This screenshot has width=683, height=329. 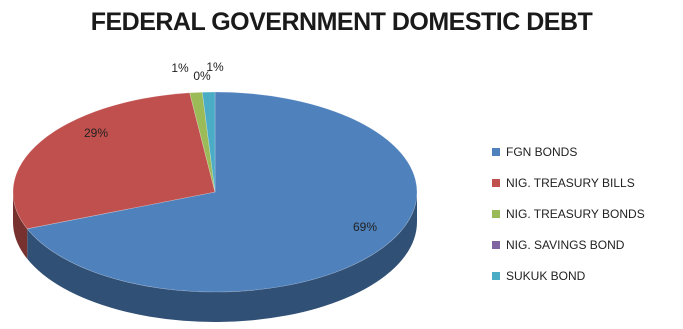 What do you see at coordinates (202, 76) in the screenshot?
I see `data-label-3: 0%` at bounding box center [202, 76].